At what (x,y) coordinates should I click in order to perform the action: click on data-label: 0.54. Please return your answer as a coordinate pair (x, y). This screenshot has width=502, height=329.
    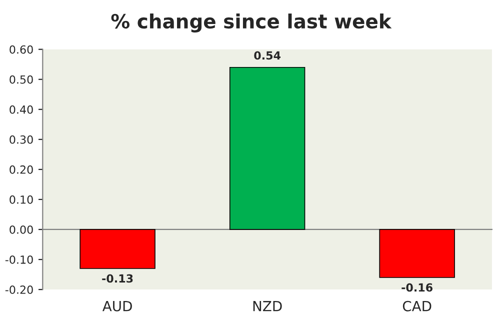
    Looking at the image, I should click on (267, 55).